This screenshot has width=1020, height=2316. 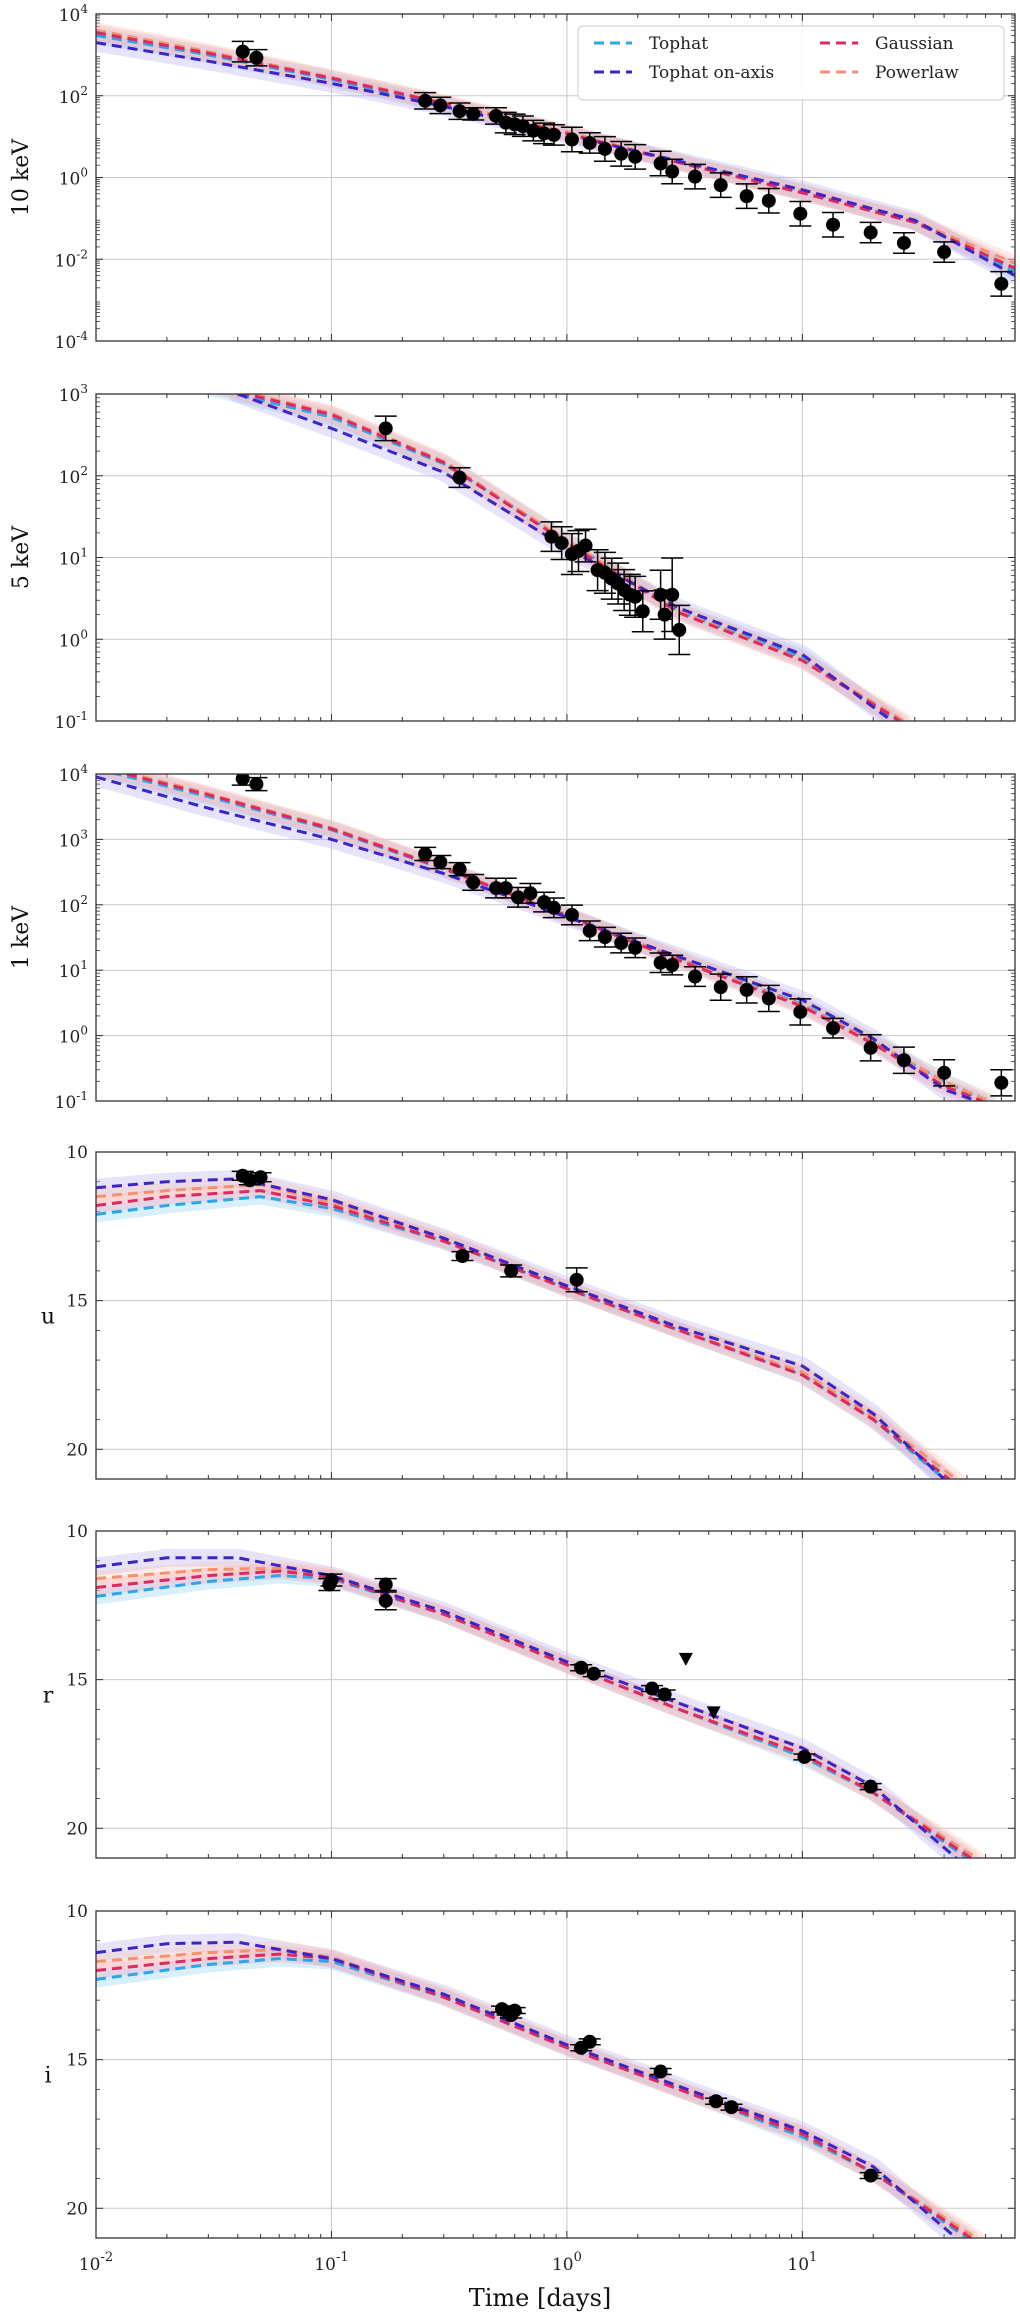 What do you see at coordinates (917, 73) in the screenshot?
I see `legend-label: Powerlaw` at bounding box center [917, 73].